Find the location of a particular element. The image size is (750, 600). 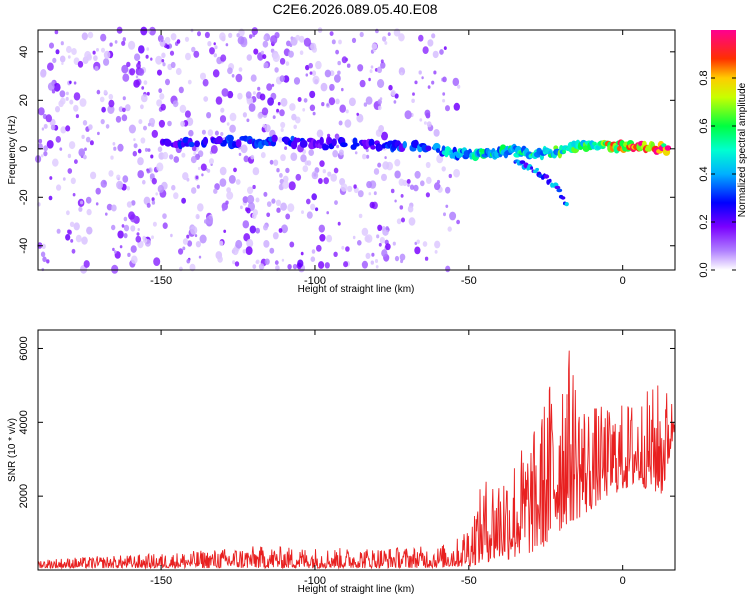

snr-y-tick-label: 6000 is located at coordinates (24, 348).